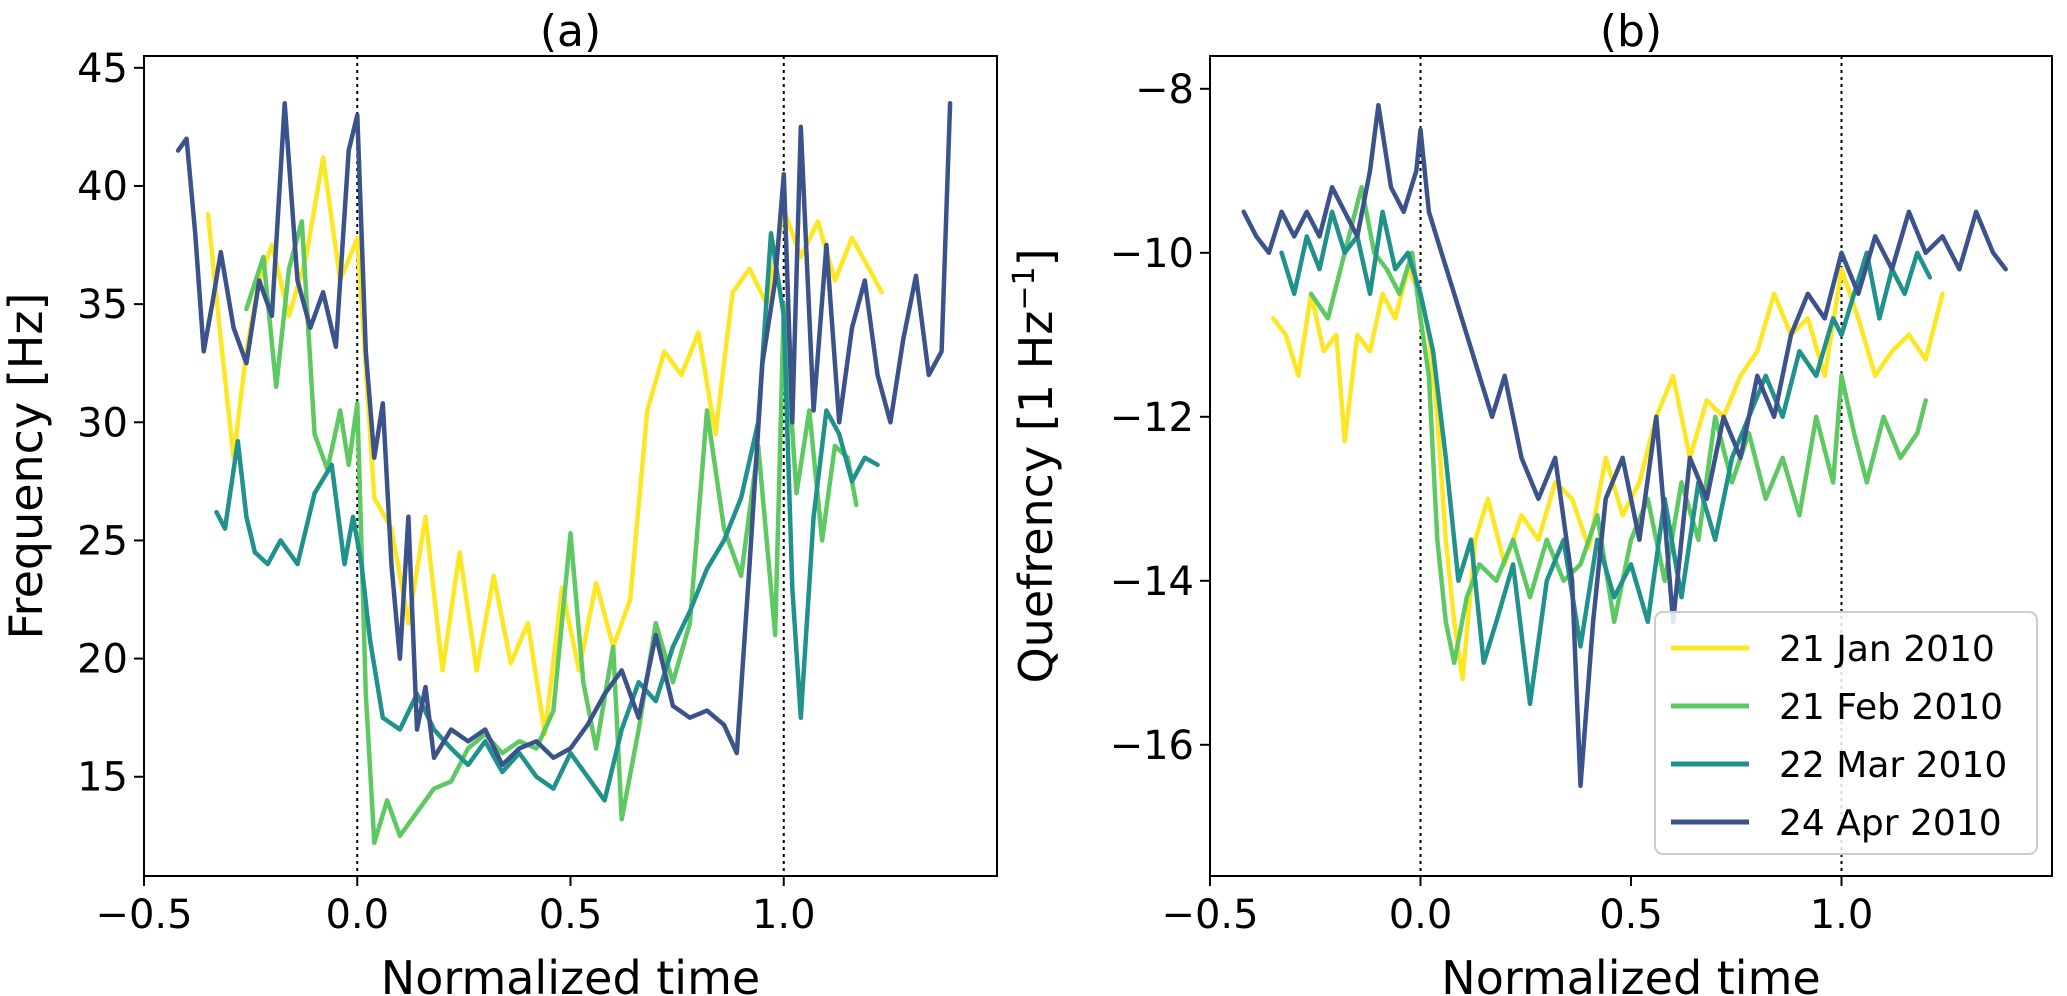 The image size is (2067, 996). I want to click on y-tick-label-2: −12, so click(1152, 418).